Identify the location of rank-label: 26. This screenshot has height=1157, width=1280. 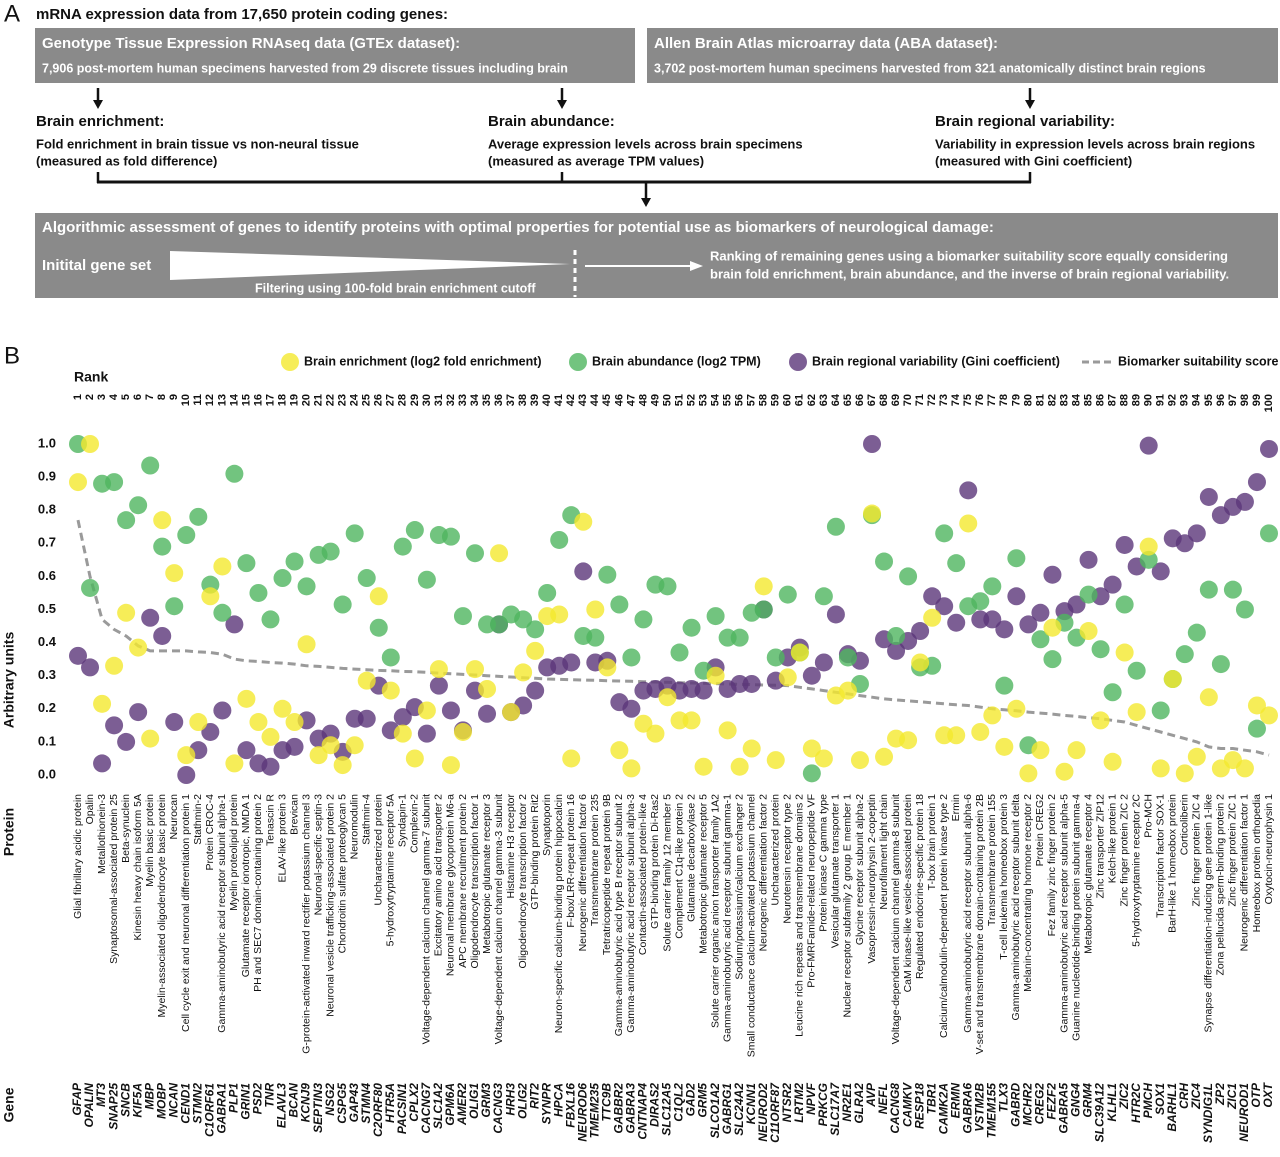
(379, 400).